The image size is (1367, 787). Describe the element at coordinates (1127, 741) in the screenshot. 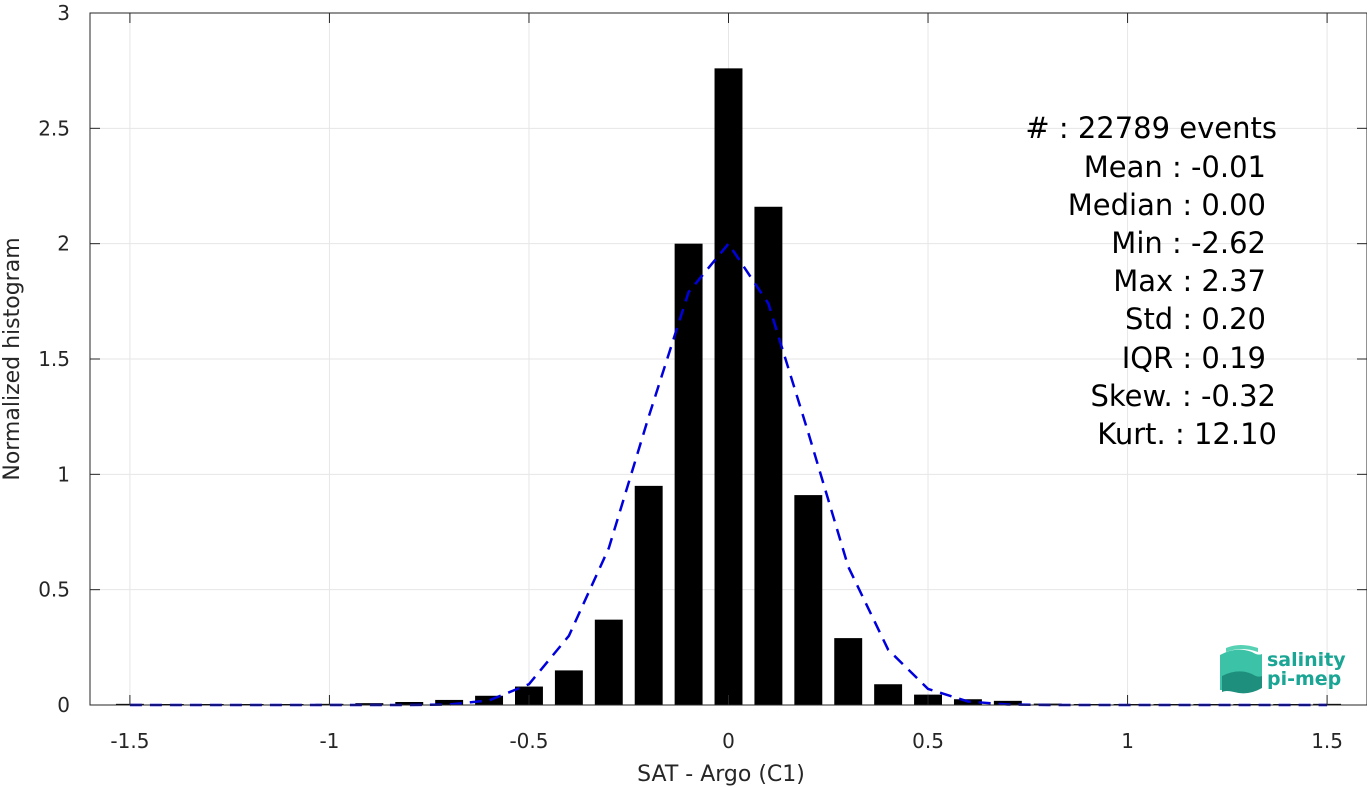

I see `x-tick-label: 1` at that location.